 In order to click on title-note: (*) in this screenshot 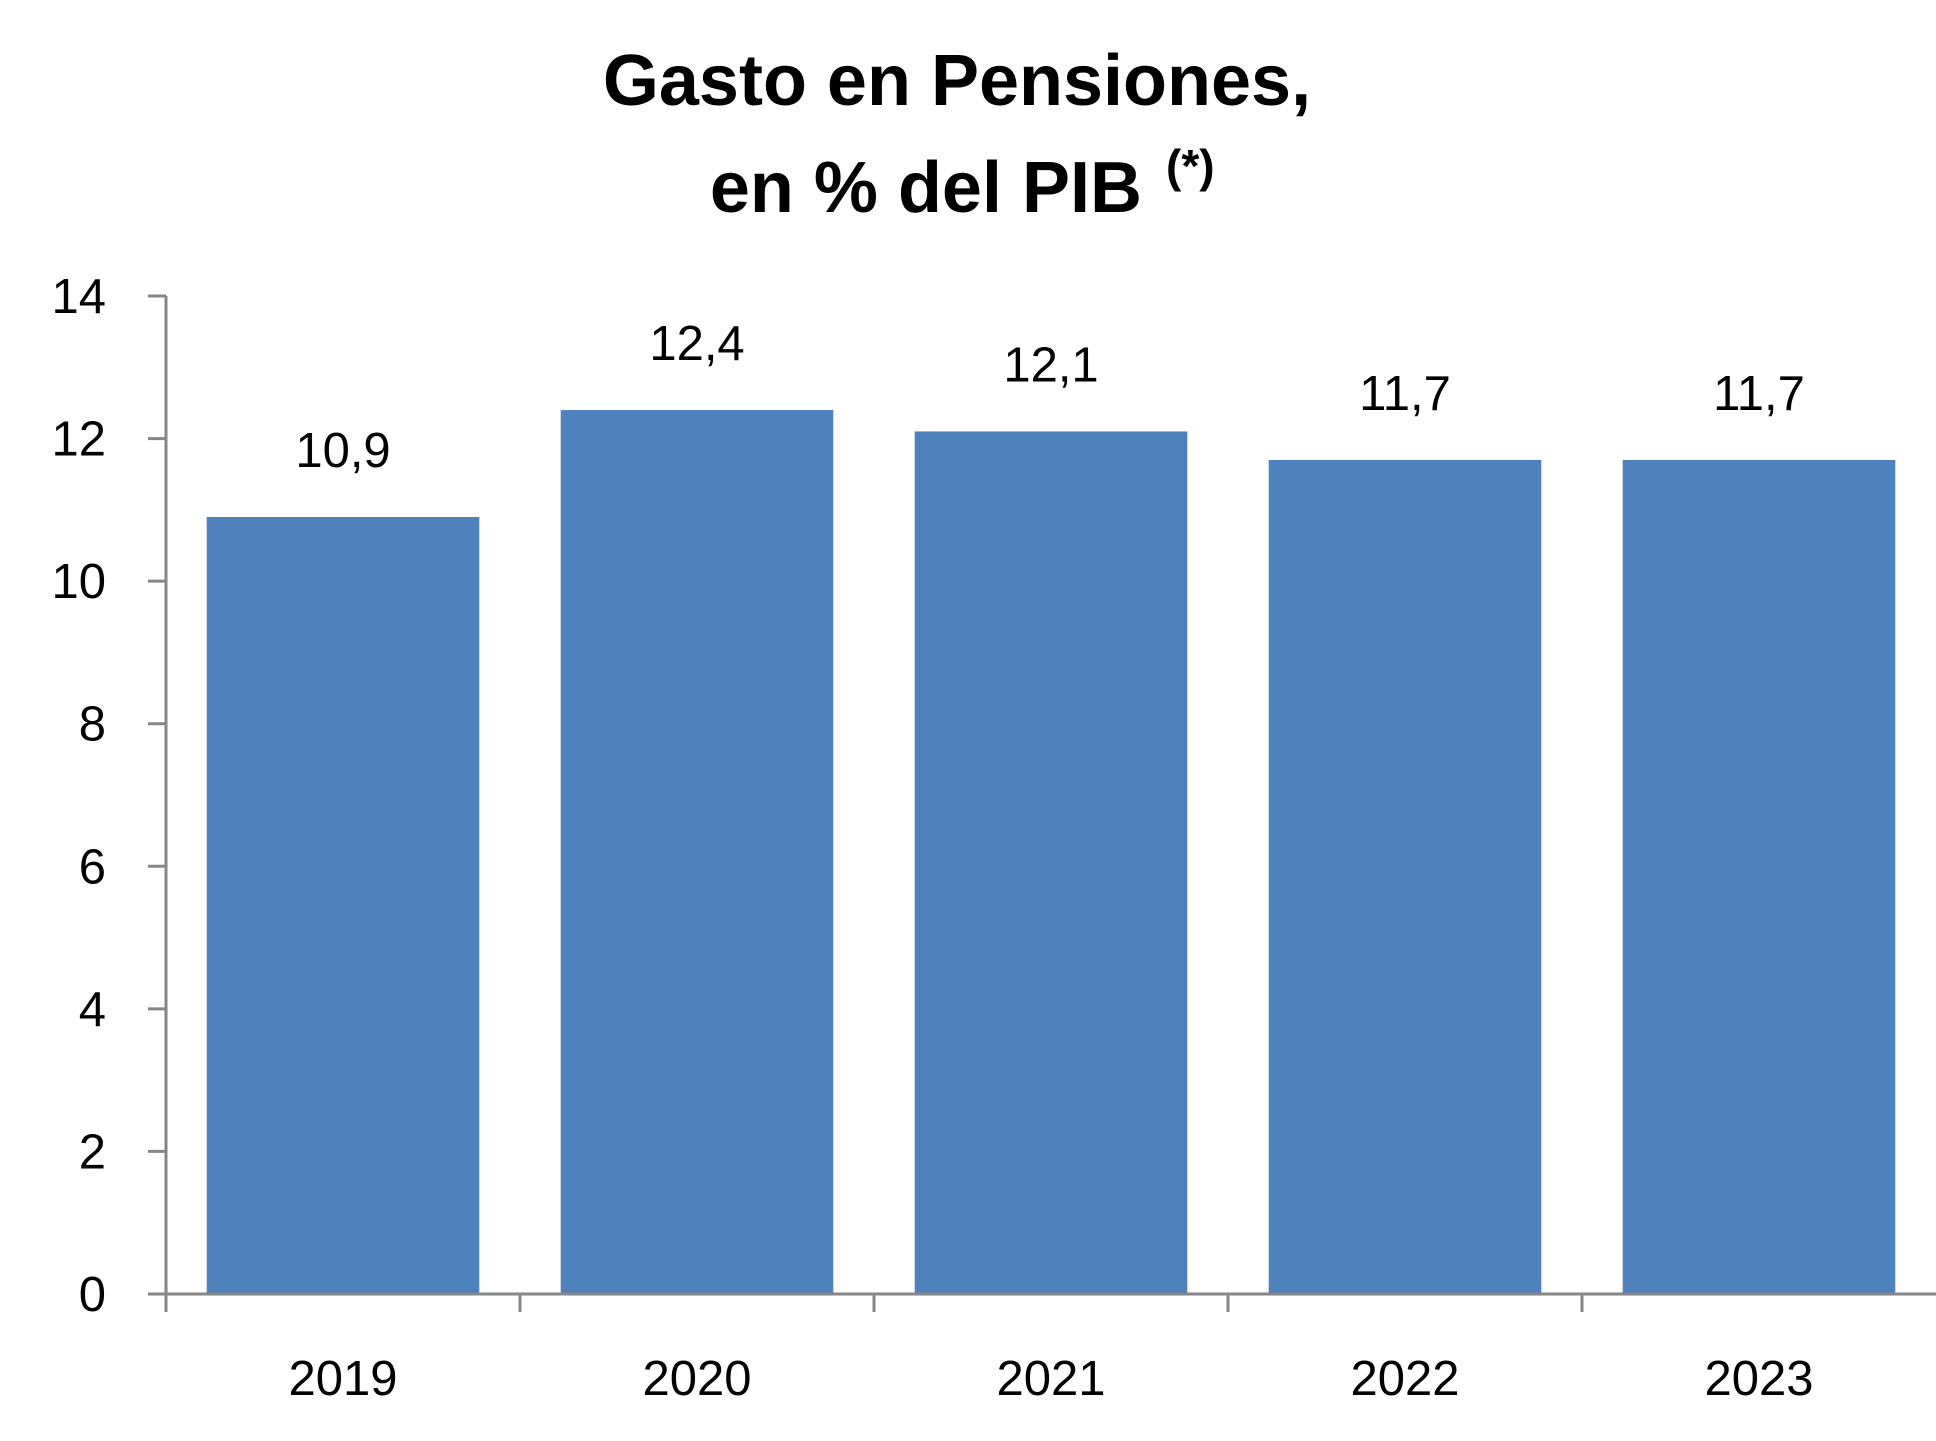, I will do `click(1190, 166)`.